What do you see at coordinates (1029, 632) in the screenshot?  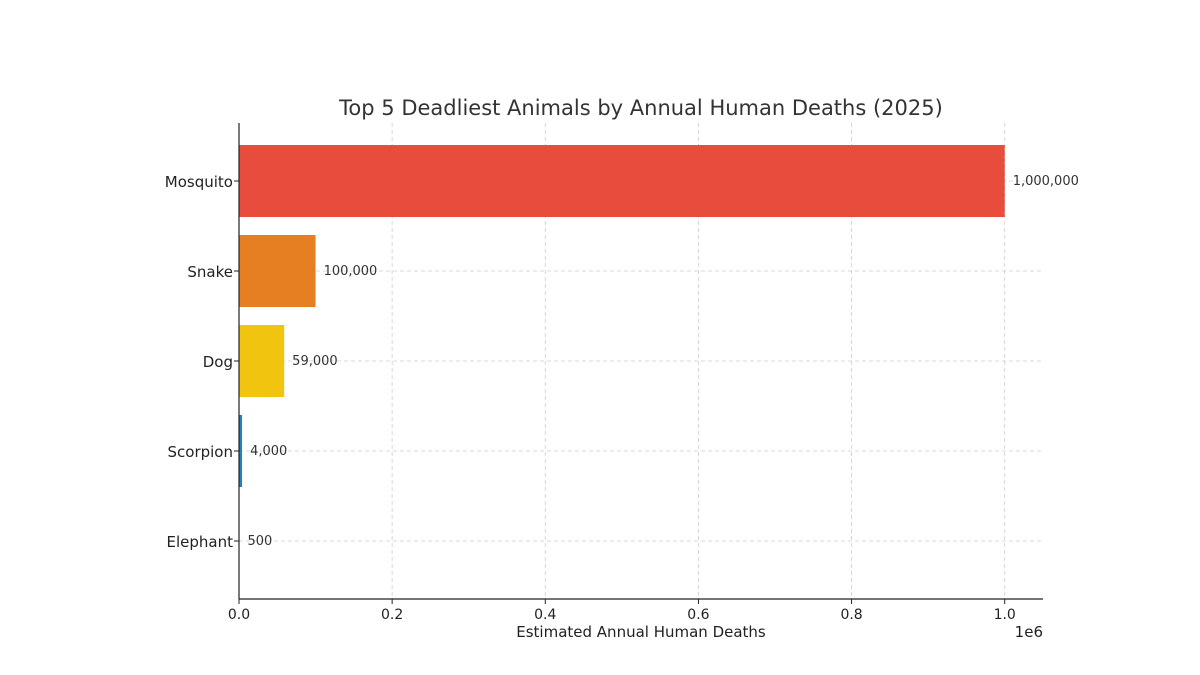 I see `x-axis-offset-label: 1e6` at bounding box center [1029, 632].